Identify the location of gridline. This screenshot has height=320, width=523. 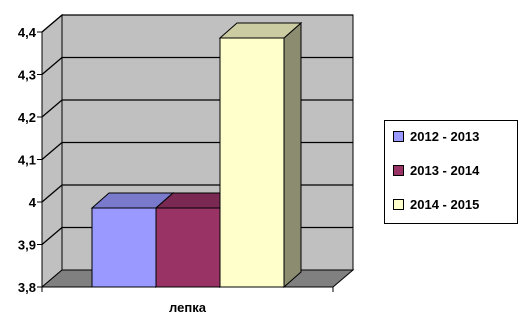
(197, 23).